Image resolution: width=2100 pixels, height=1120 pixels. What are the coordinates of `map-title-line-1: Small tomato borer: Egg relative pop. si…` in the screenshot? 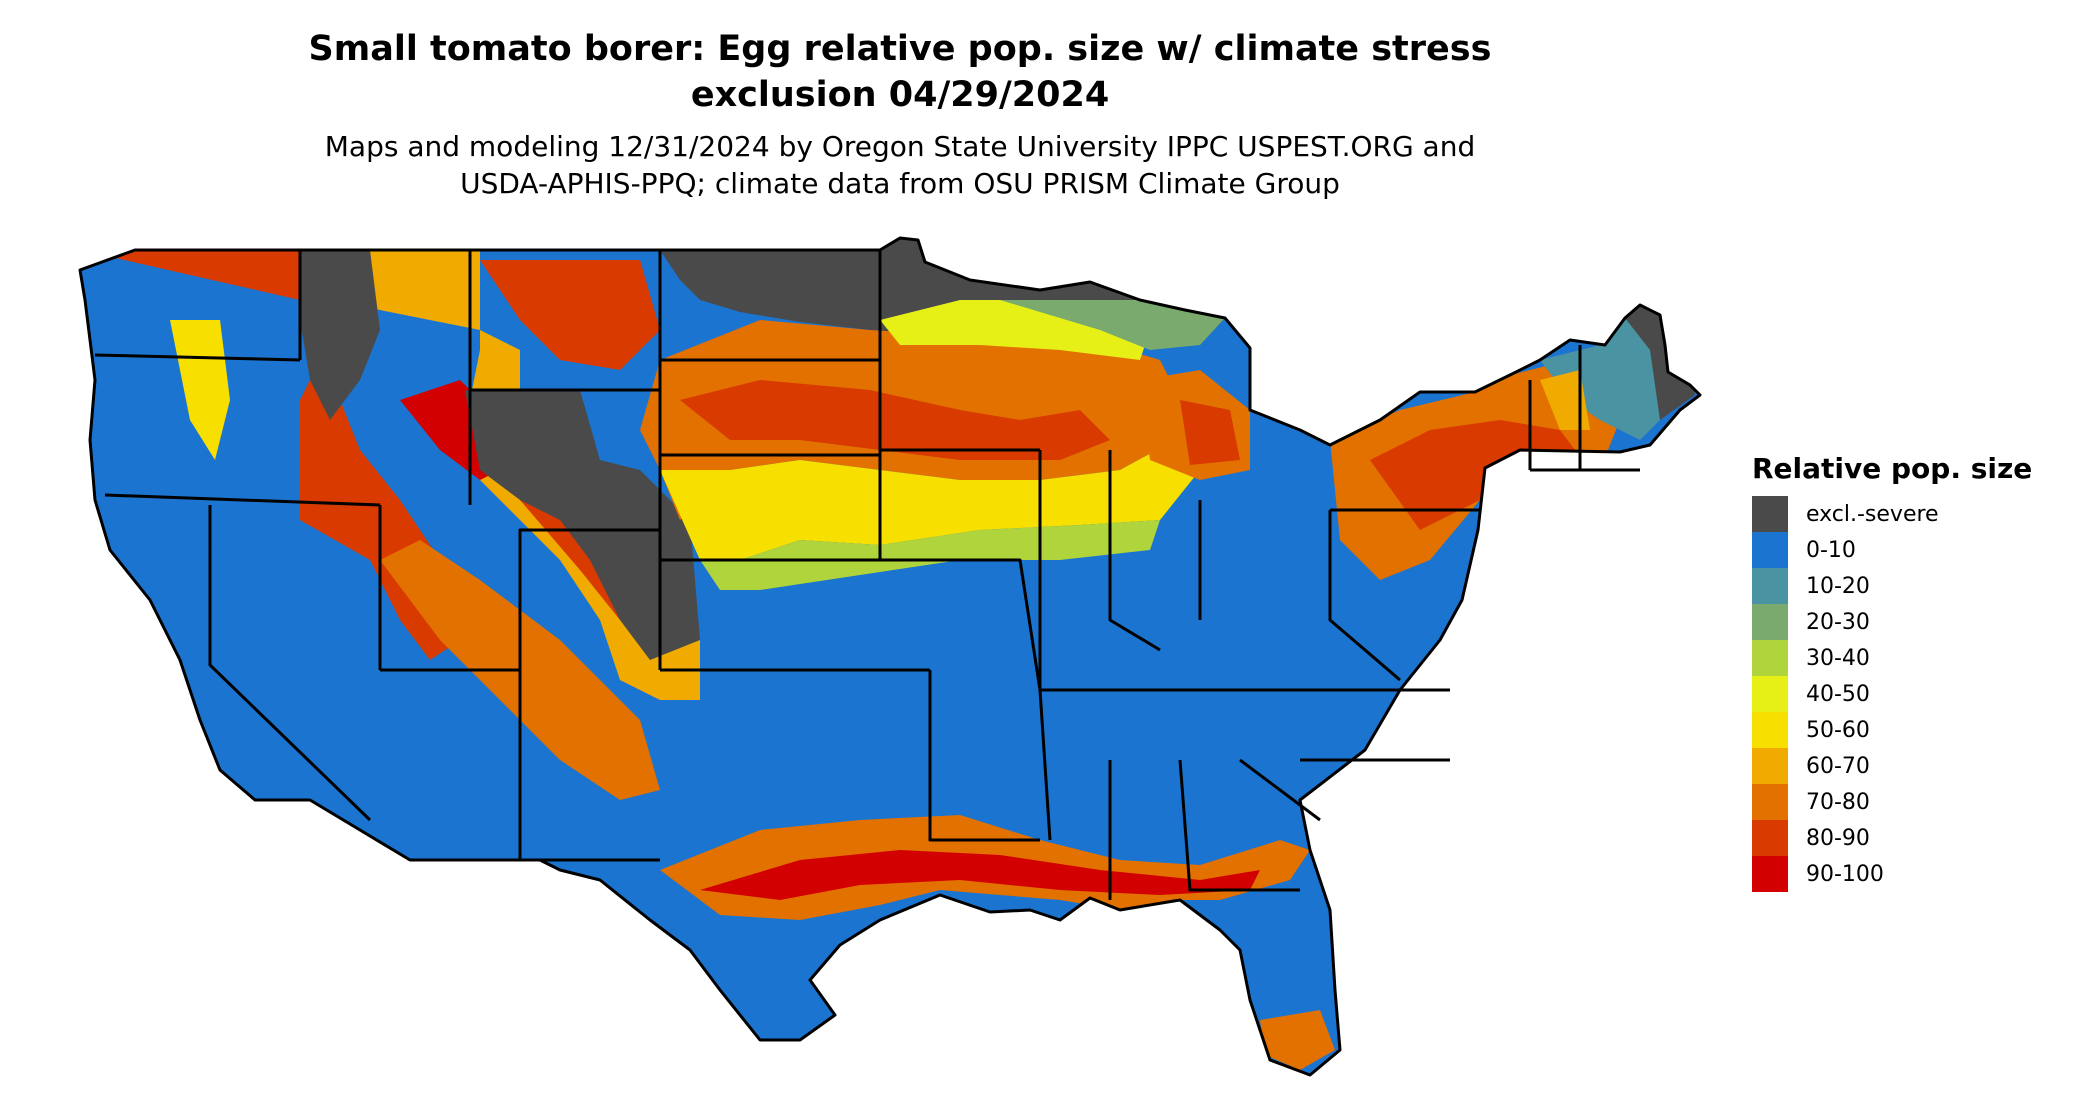 It's located at (900, 49).